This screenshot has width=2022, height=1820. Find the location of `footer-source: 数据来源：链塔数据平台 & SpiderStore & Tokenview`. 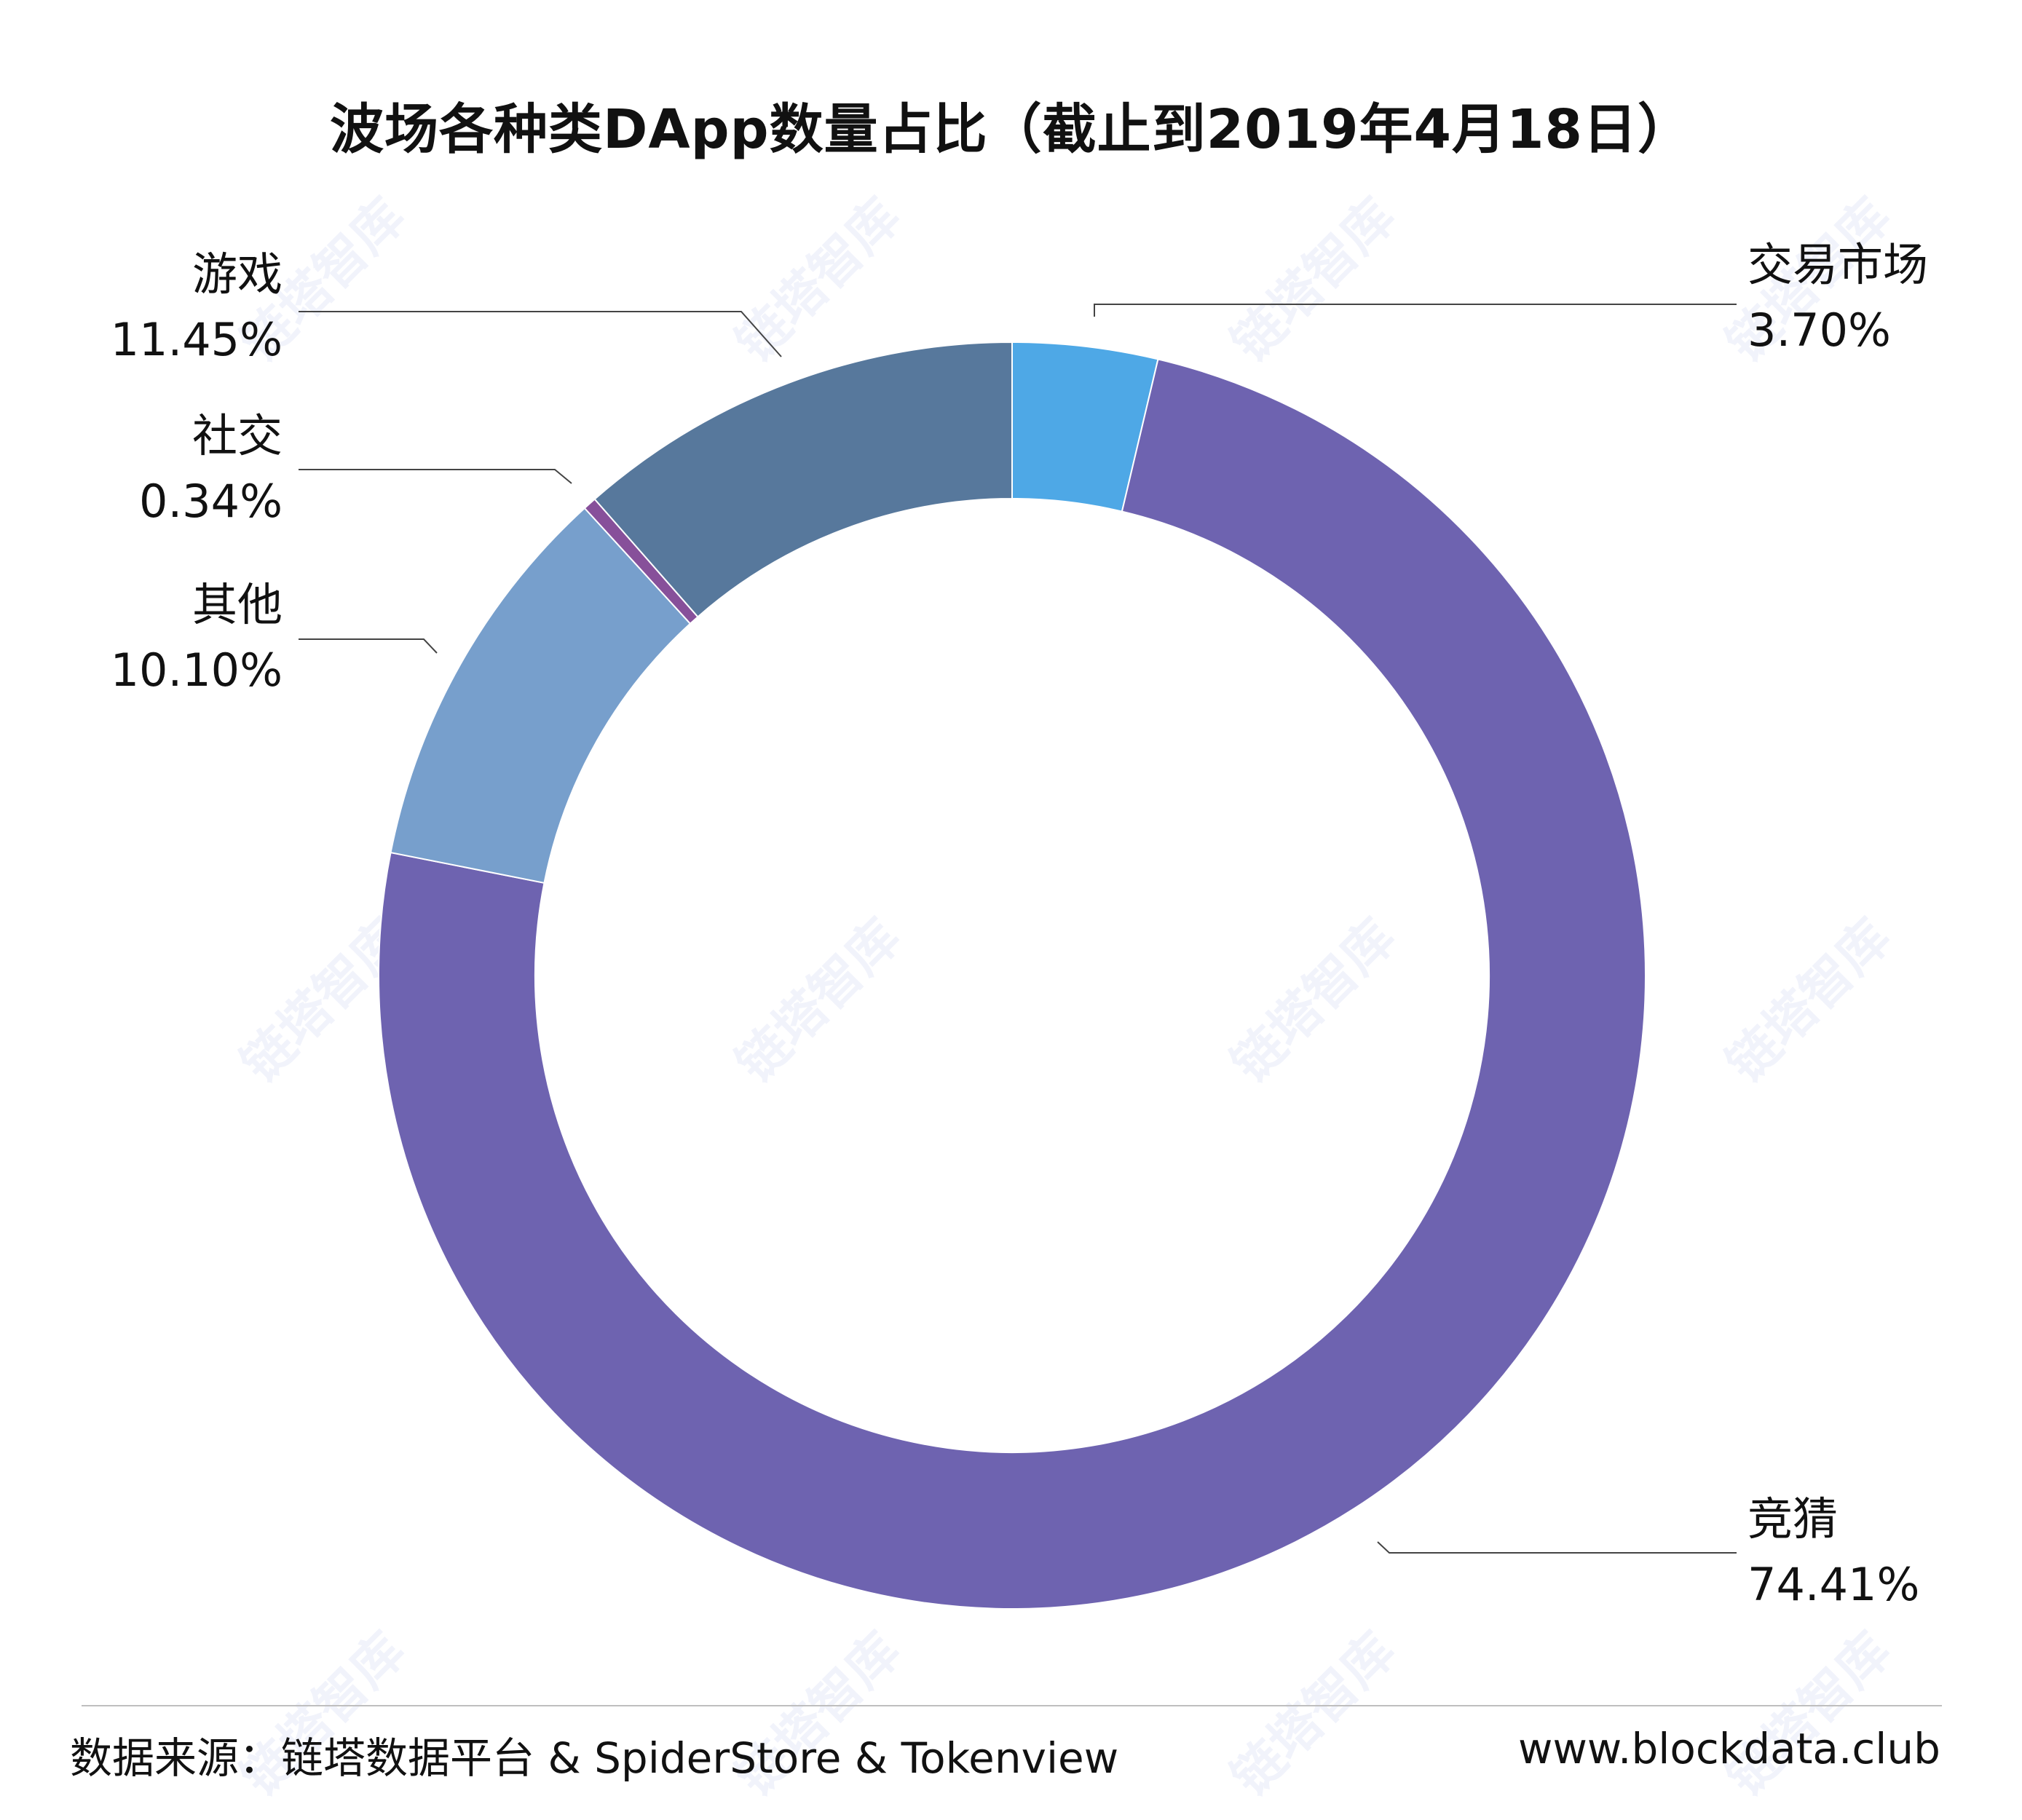

footer-source: 数据来源：链塔数据平台 & SpiderStore & Tokenview is located at coordinates (594, 1758).